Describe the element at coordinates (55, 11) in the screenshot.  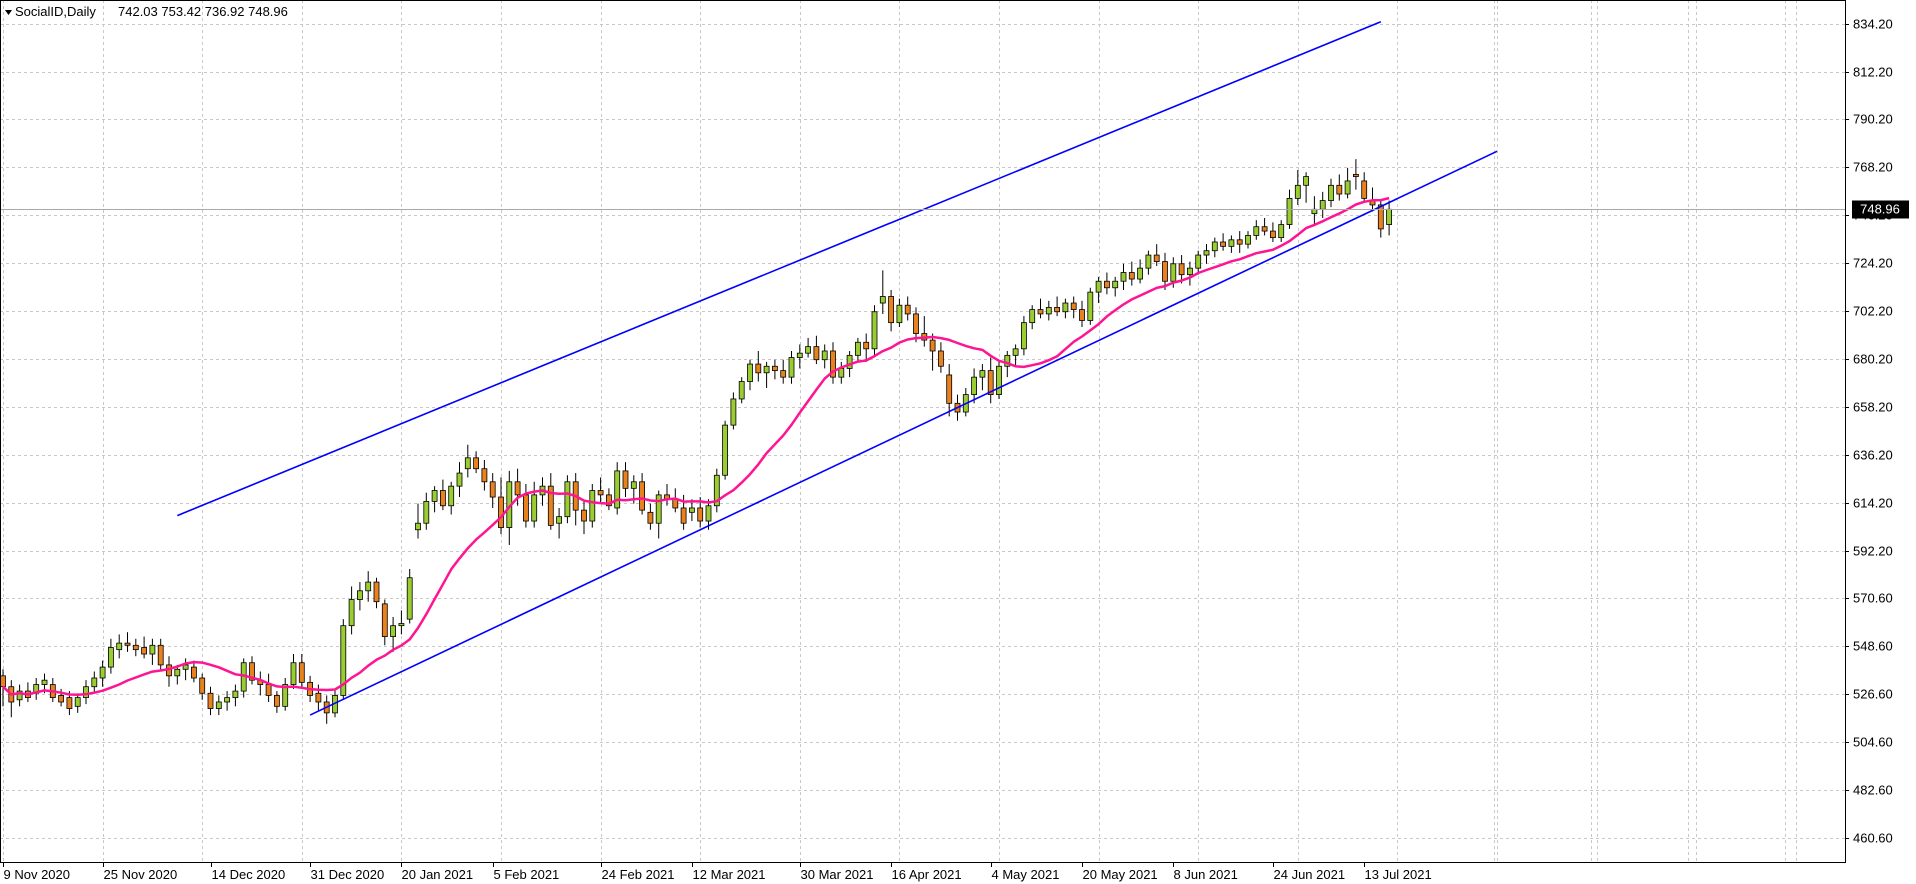
I see `symbol-label: SocialID,Daily` at that location.